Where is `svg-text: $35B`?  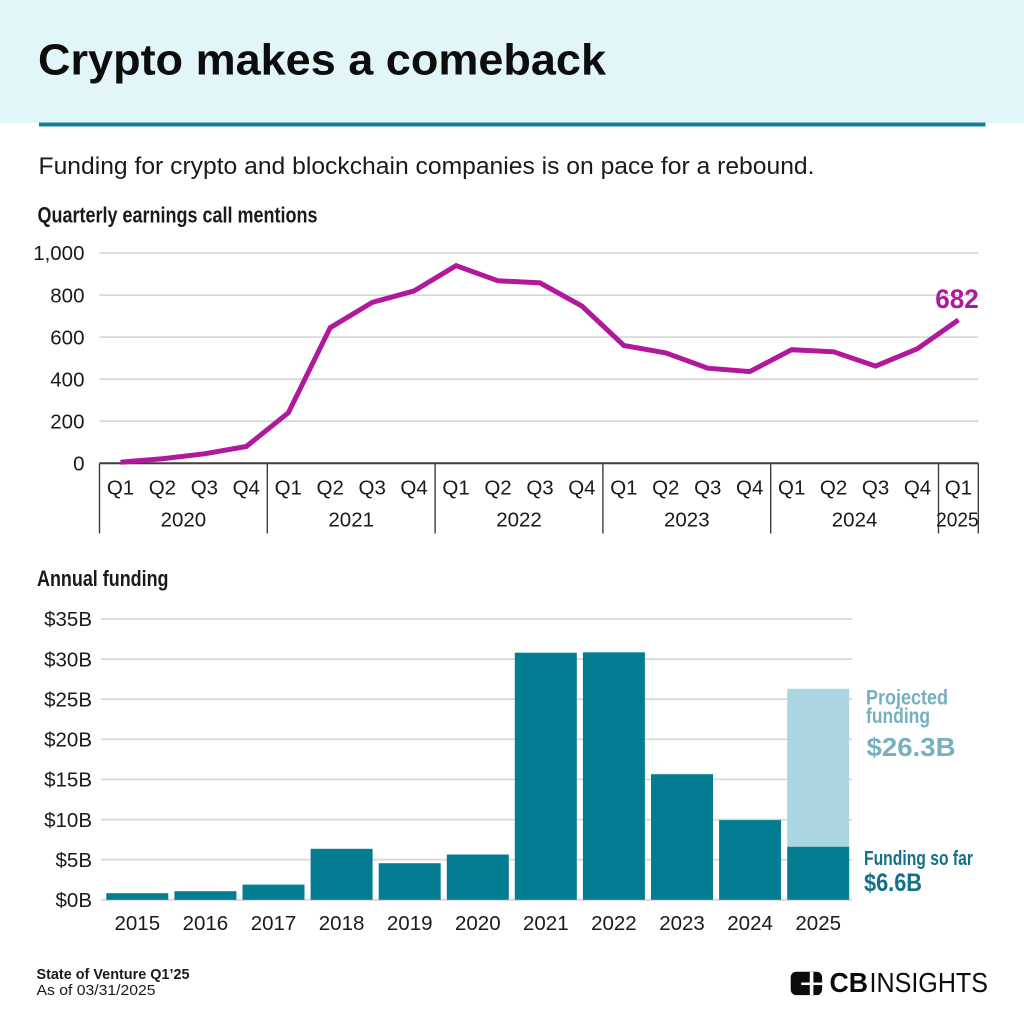 svg-text: $35B is located at coordinates (68, 619).